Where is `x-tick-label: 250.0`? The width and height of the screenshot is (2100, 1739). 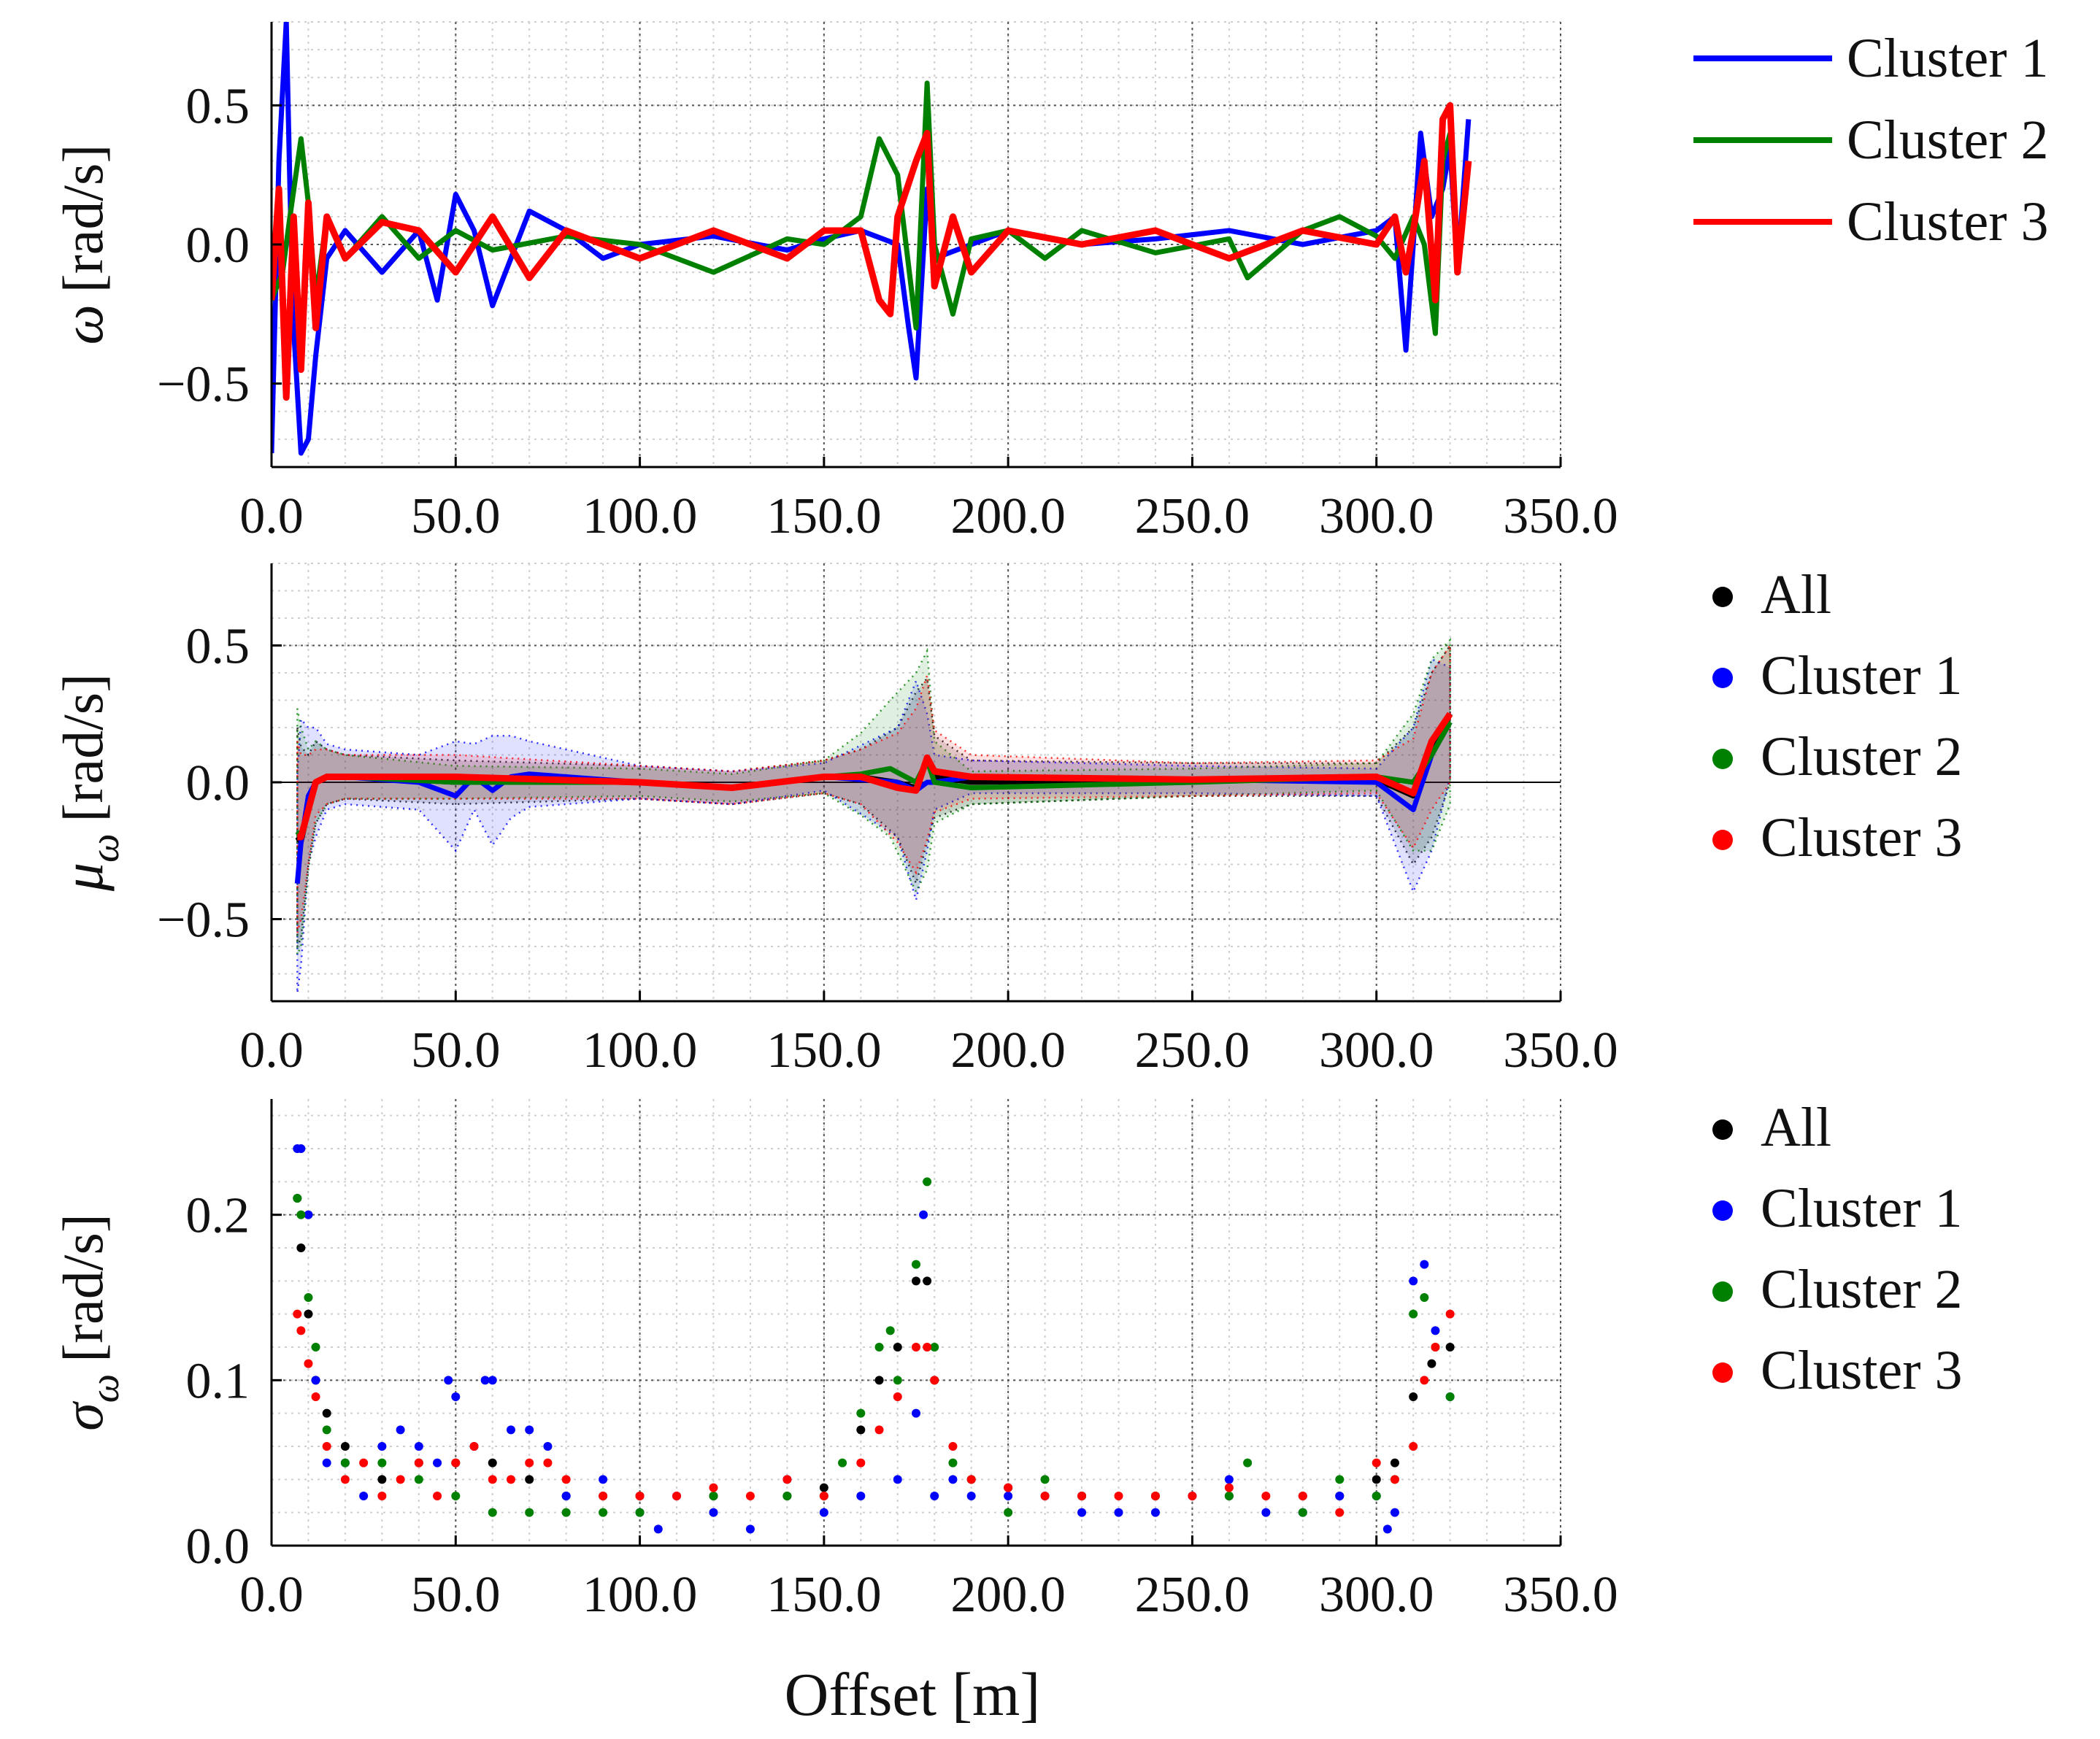
x-tick-label: 250.0 is located at coordinates (1192, 1050).